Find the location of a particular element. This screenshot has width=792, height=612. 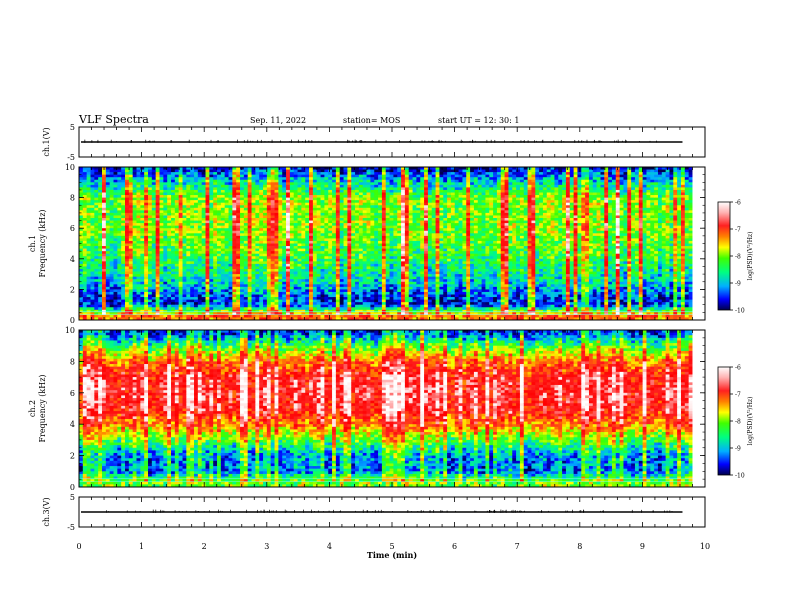

ch2-spectrogram-ytick: 2 is located at coordinates (72, 456).